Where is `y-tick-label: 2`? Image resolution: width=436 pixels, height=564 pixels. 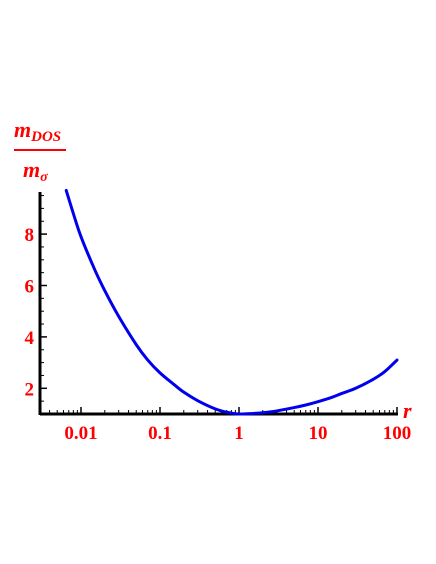
y-tick-label: 2 is located at coordinates (30, 389).